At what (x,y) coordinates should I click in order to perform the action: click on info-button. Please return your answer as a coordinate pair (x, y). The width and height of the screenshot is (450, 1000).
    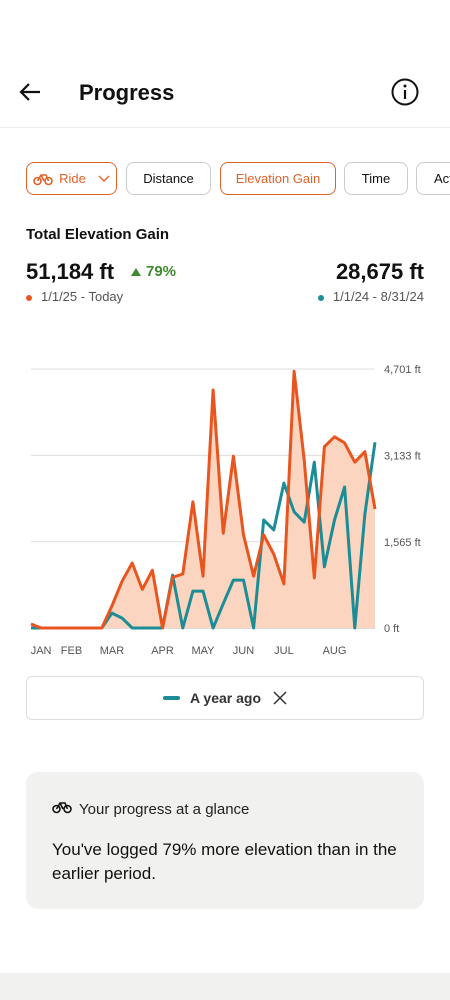
    Looking at the image, I should click on (405, 93).